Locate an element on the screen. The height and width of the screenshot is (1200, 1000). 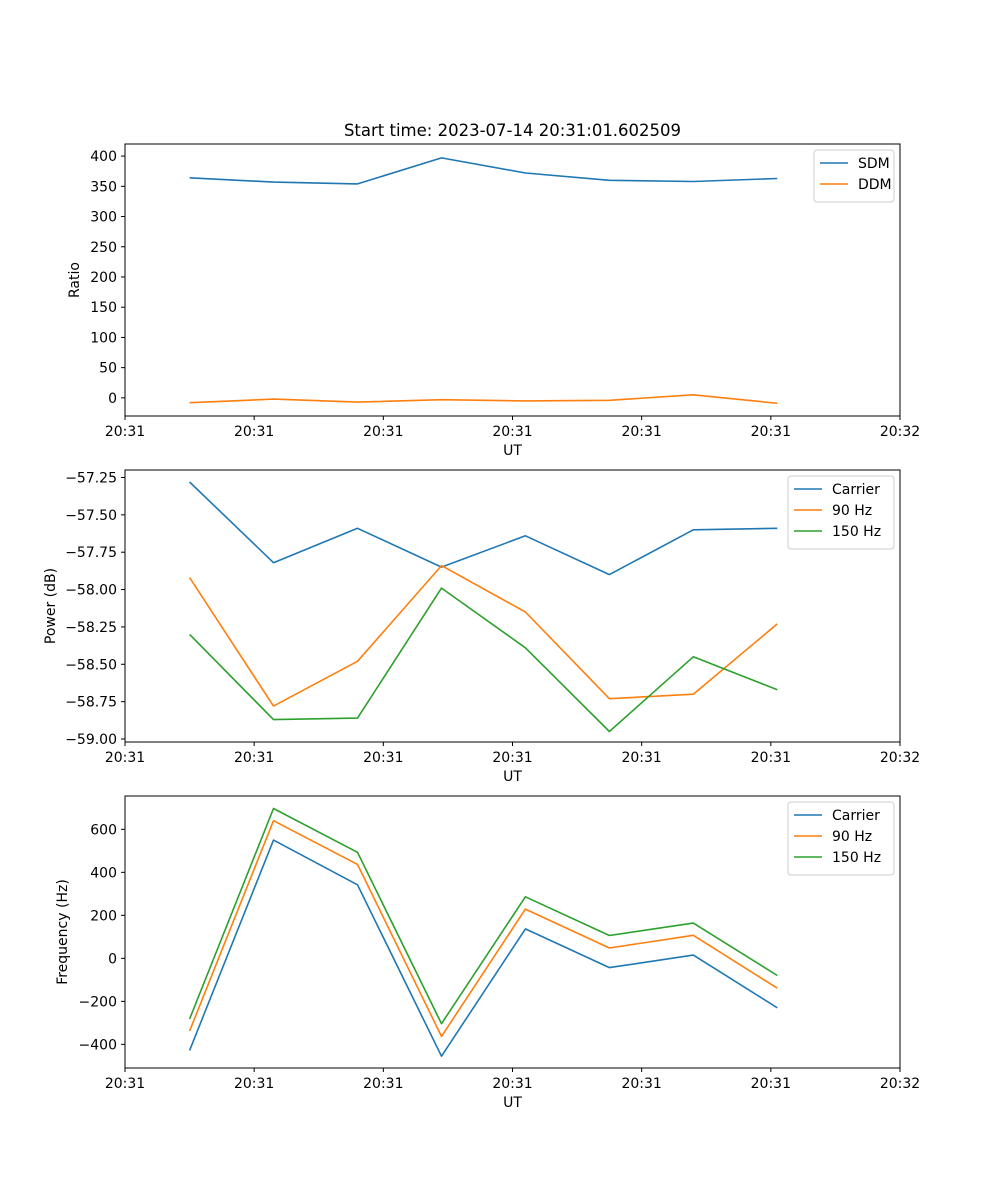
y-axis-label: Frequency (Hz) is located at coordinates (63, 932).